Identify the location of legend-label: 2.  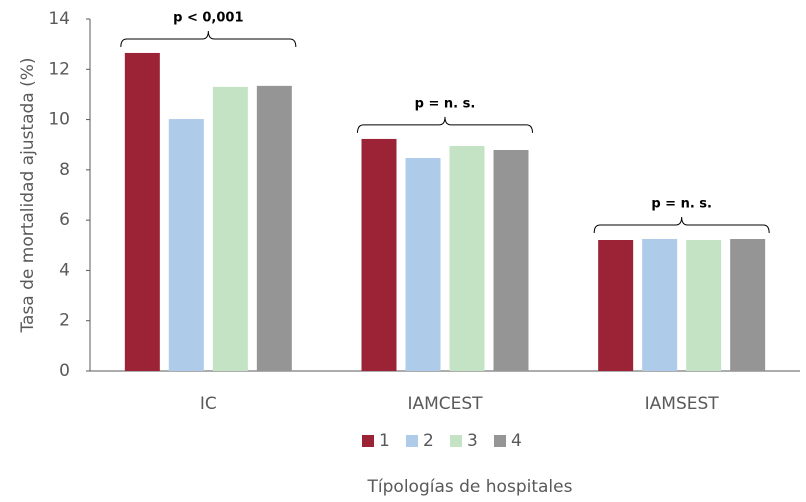
(428, 441).